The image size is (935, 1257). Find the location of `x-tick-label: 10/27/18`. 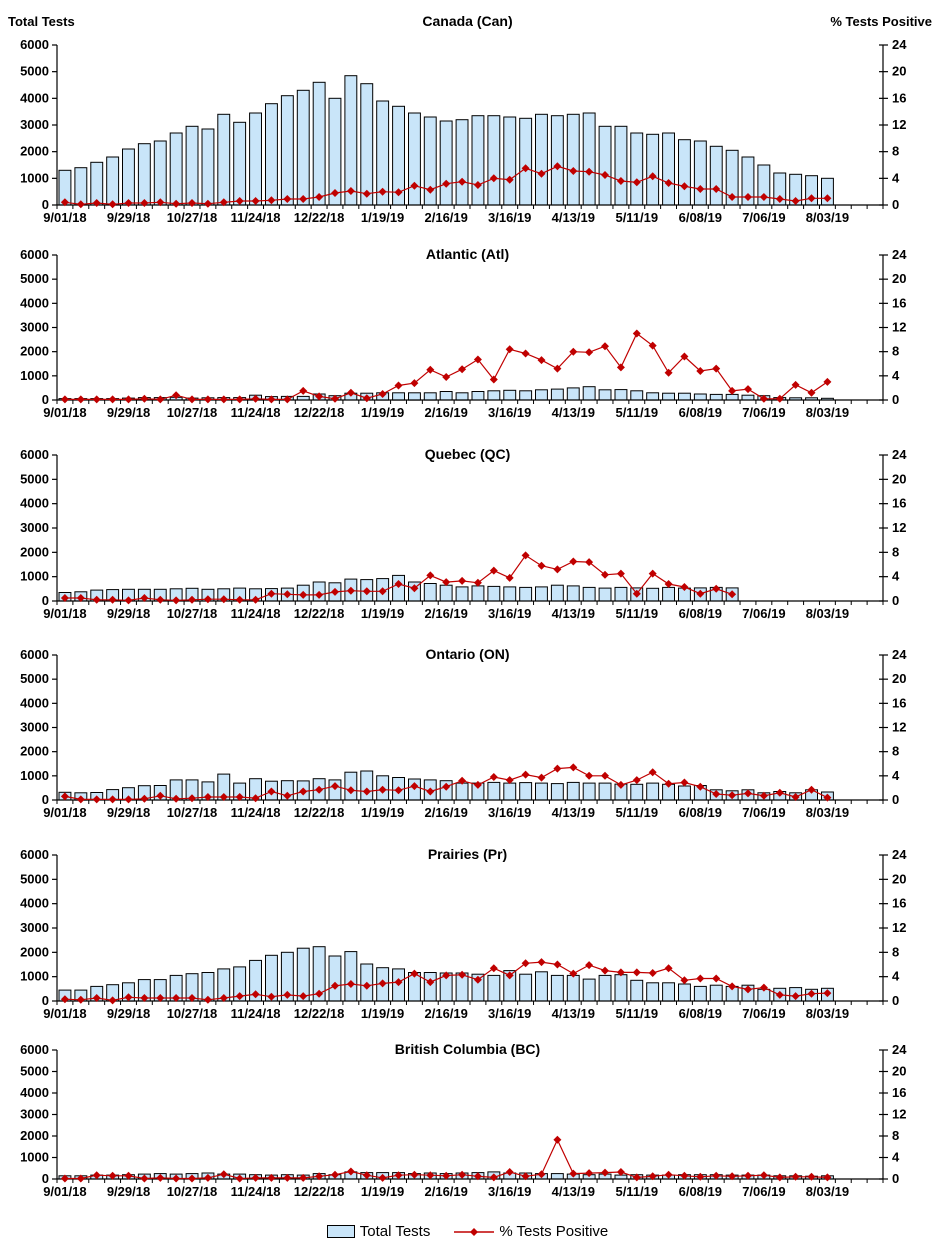

x-tick-label: 10/27/18 is located at coordinates (192, 217).